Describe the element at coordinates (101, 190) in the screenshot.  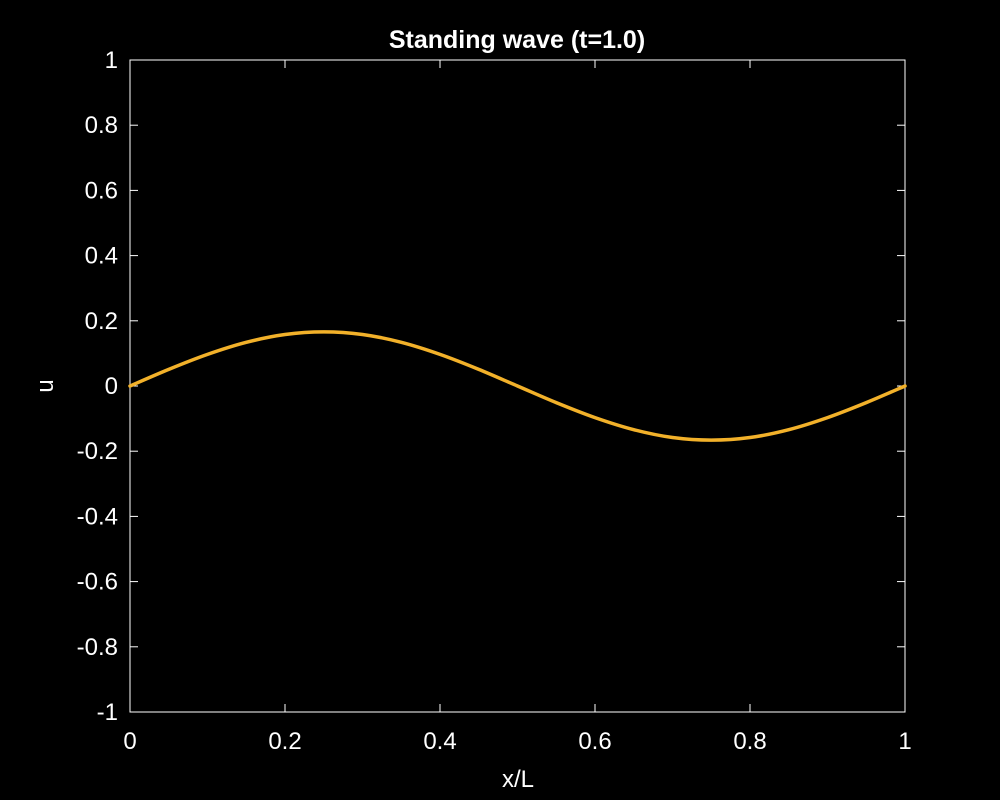
I see `y-tick-label: 0.6` at that location.